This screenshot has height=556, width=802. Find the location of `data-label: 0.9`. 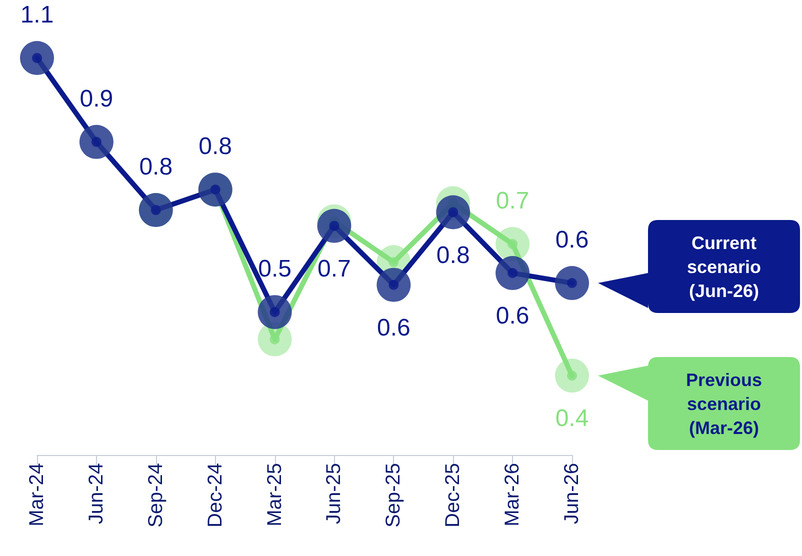

data-label: 0.9 is located at coordinates (97, 98).